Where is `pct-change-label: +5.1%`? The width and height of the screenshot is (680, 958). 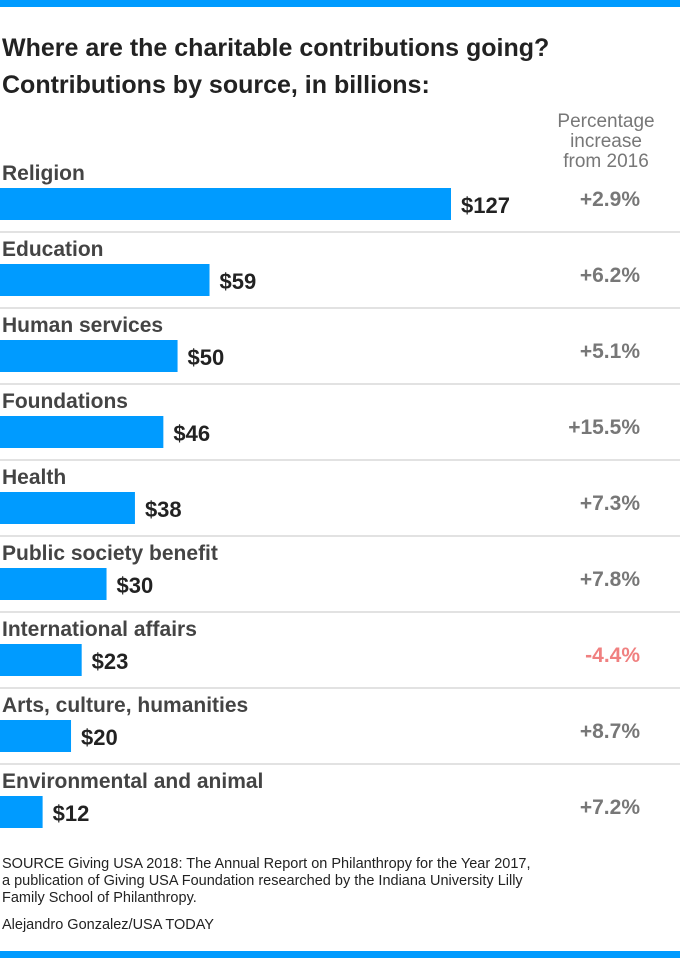 pct-change-label: +5.1% is located at coordinates (610, 351).